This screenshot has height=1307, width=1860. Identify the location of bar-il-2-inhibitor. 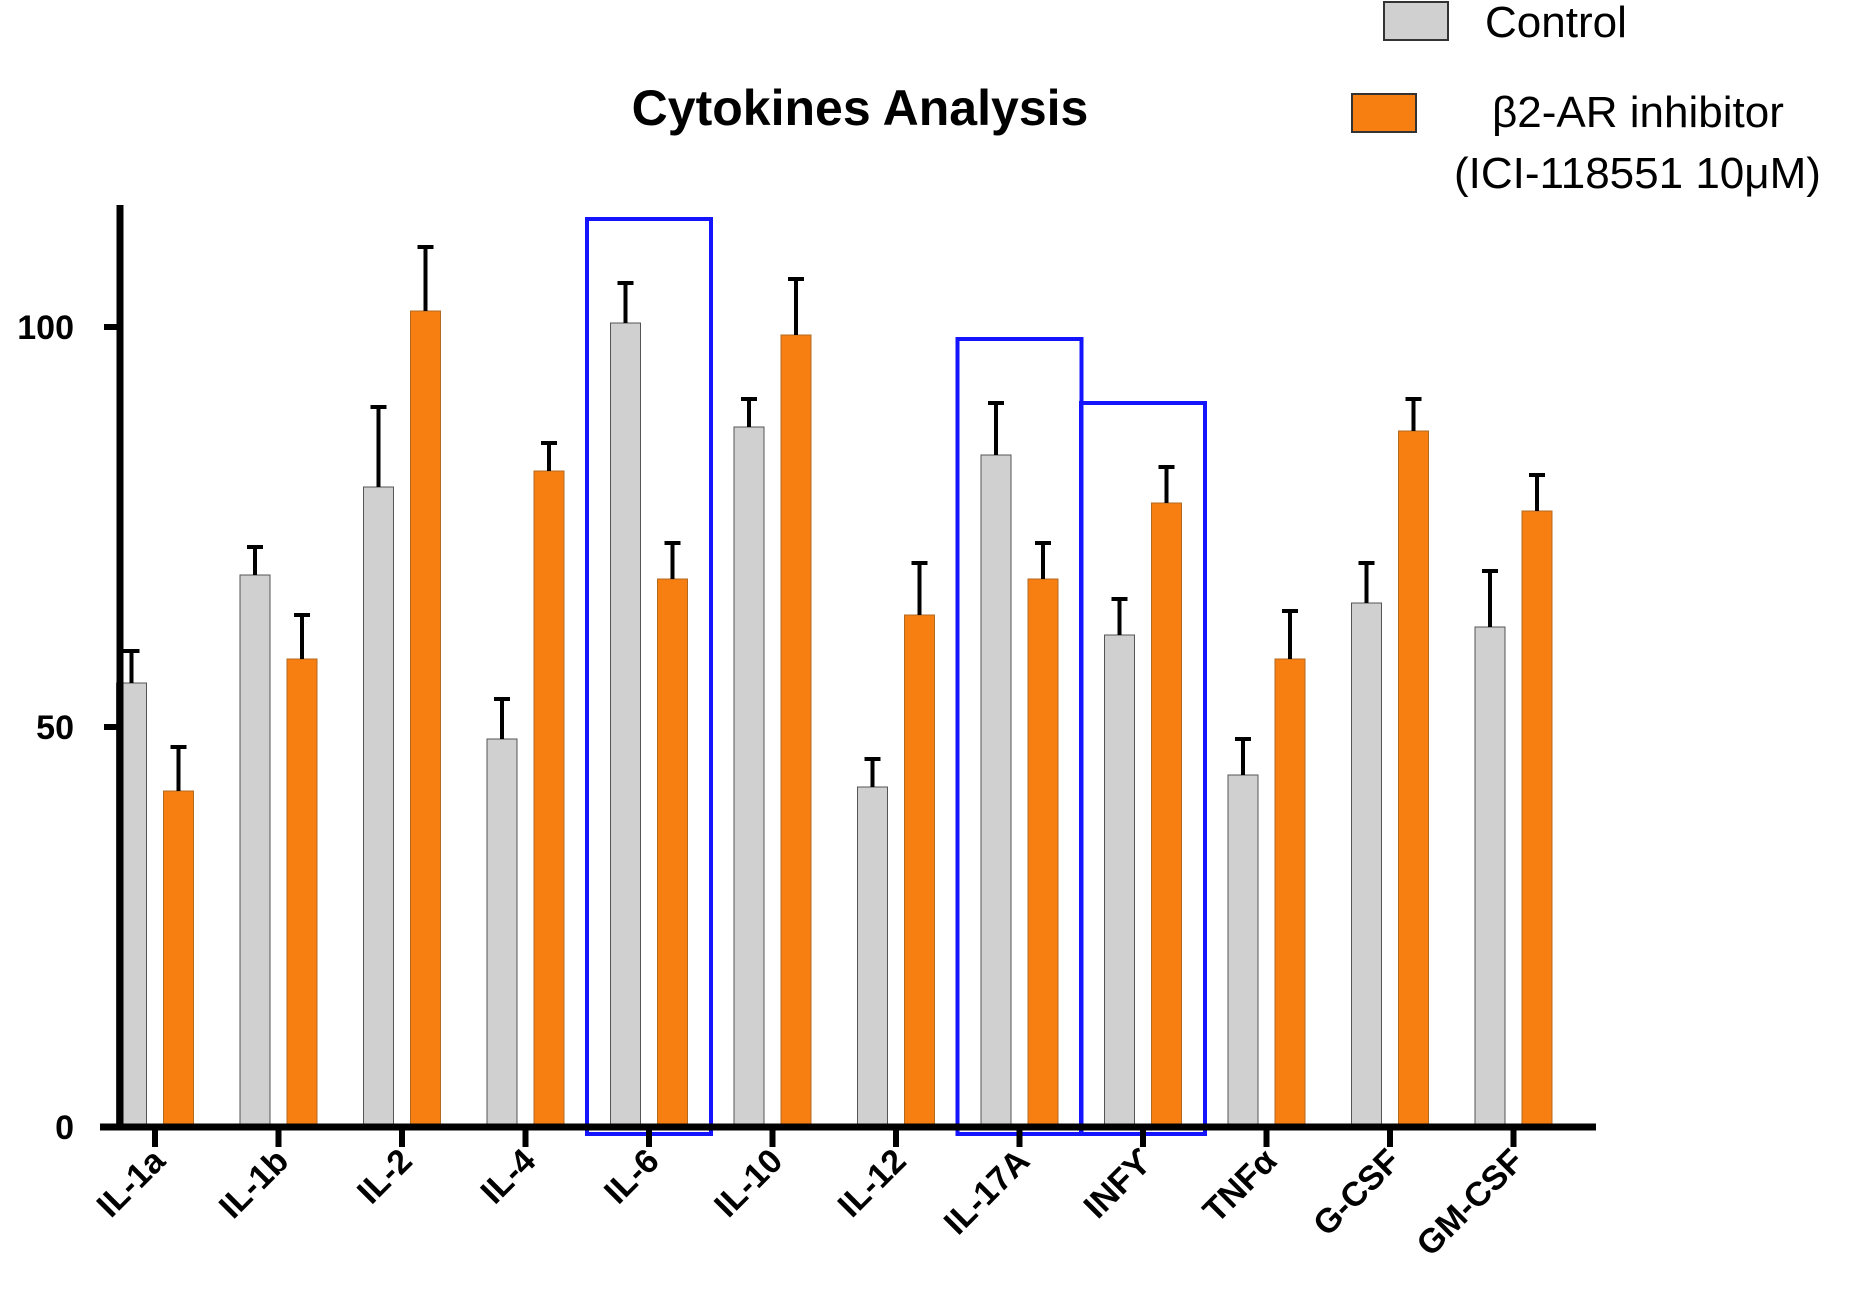
(425, 719).